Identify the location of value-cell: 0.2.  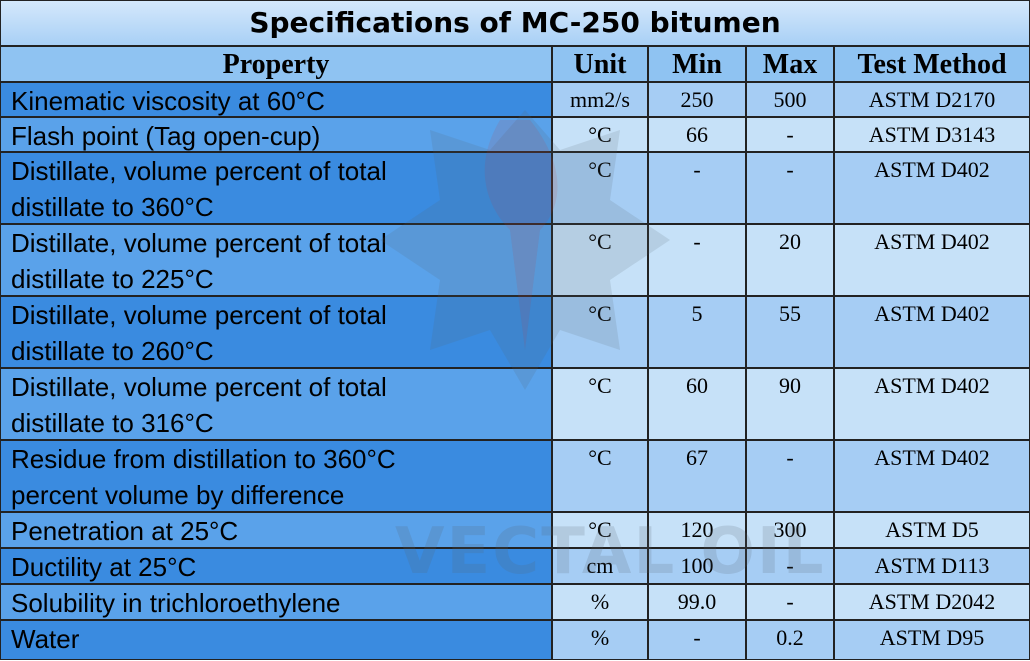
(790, 640).